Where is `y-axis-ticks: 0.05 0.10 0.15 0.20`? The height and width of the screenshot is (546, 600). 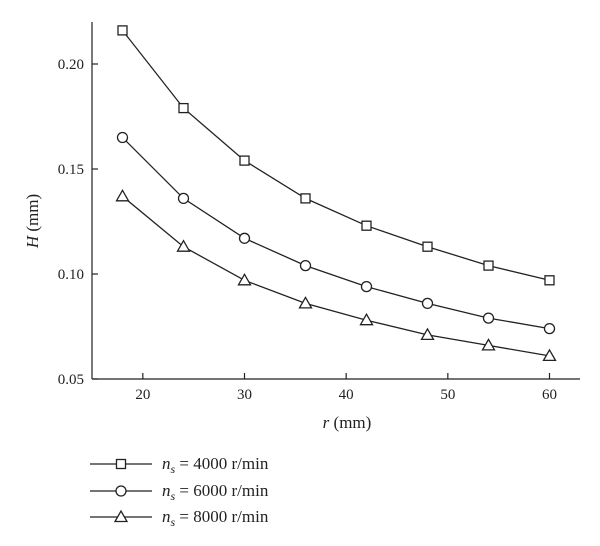
y-axis-ticks: 0.05 0.10 0.15 0.20 is located at coordinates (78, 222).